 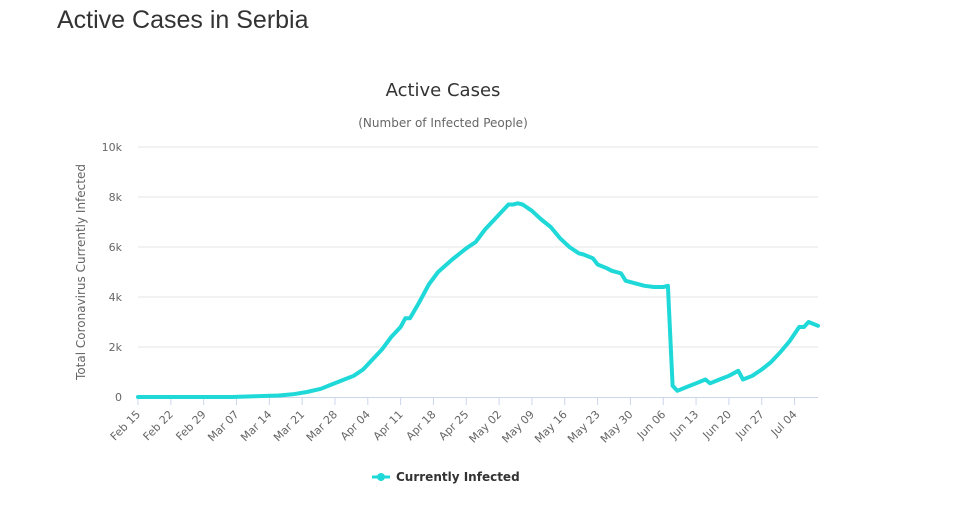 What do you see at coordinates (443, 123) in the screenshot?
I see `chart-subtitle: (Number of Infected People)` at bounding box center [443, 123].